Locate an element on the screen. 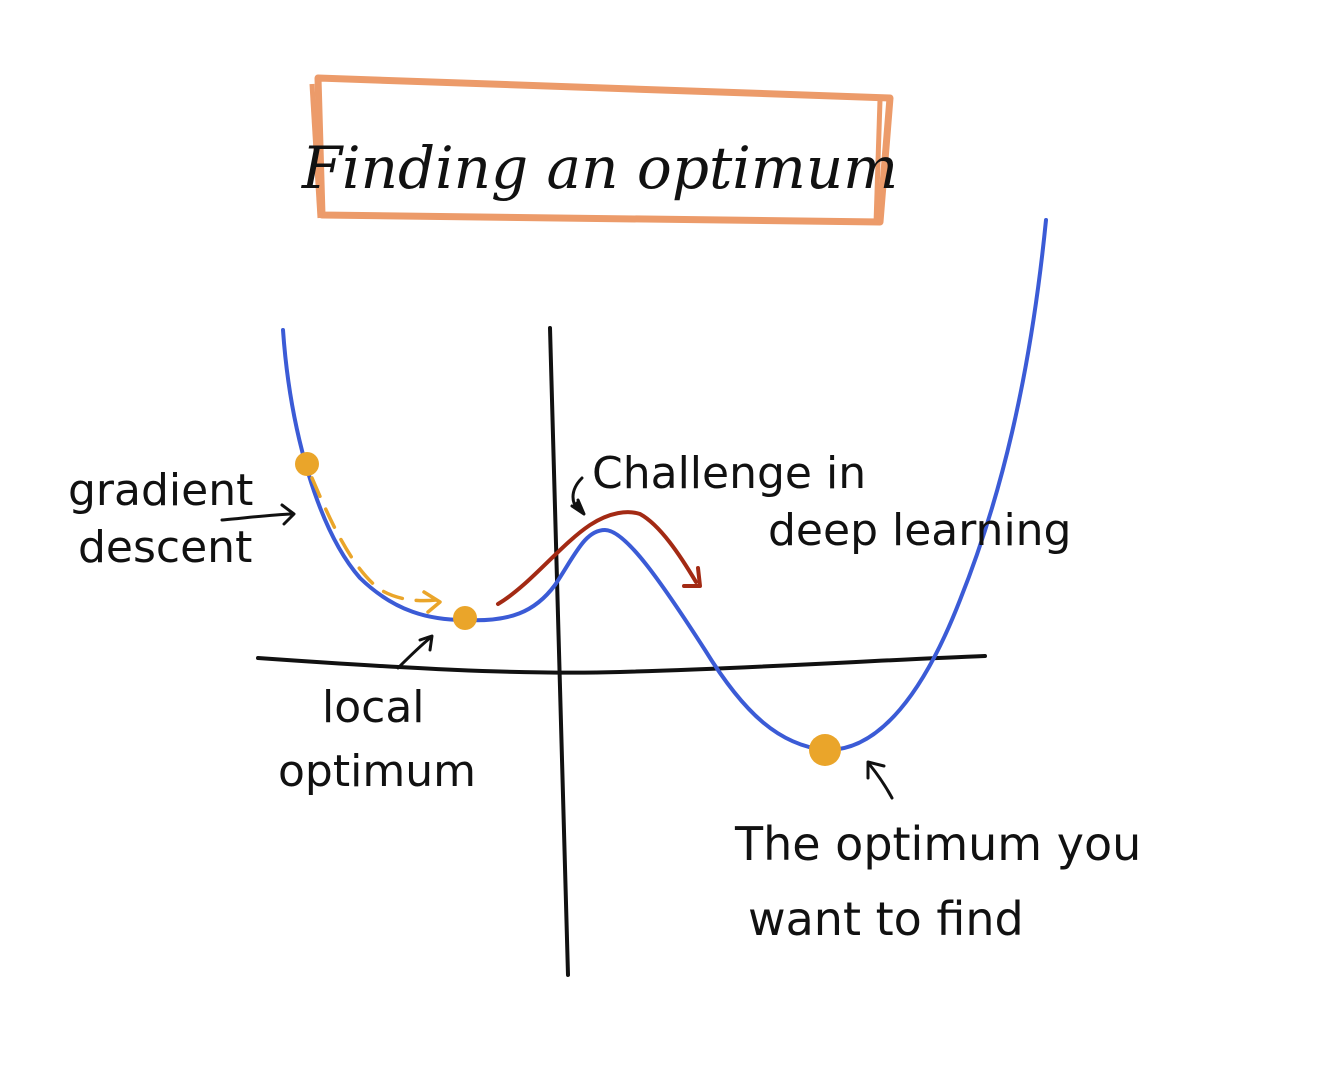 The image size is (1317, 1068). gradient-descent-pointer is located at coordinates (257, 517).